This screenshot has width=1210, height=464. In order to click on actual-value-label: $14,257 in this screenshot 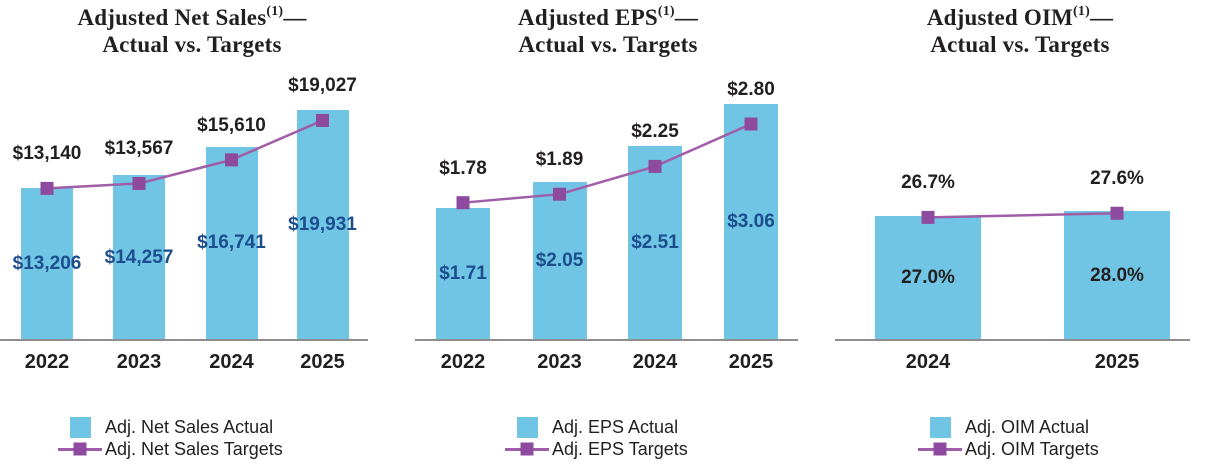, I will do `click(139, 257)`.